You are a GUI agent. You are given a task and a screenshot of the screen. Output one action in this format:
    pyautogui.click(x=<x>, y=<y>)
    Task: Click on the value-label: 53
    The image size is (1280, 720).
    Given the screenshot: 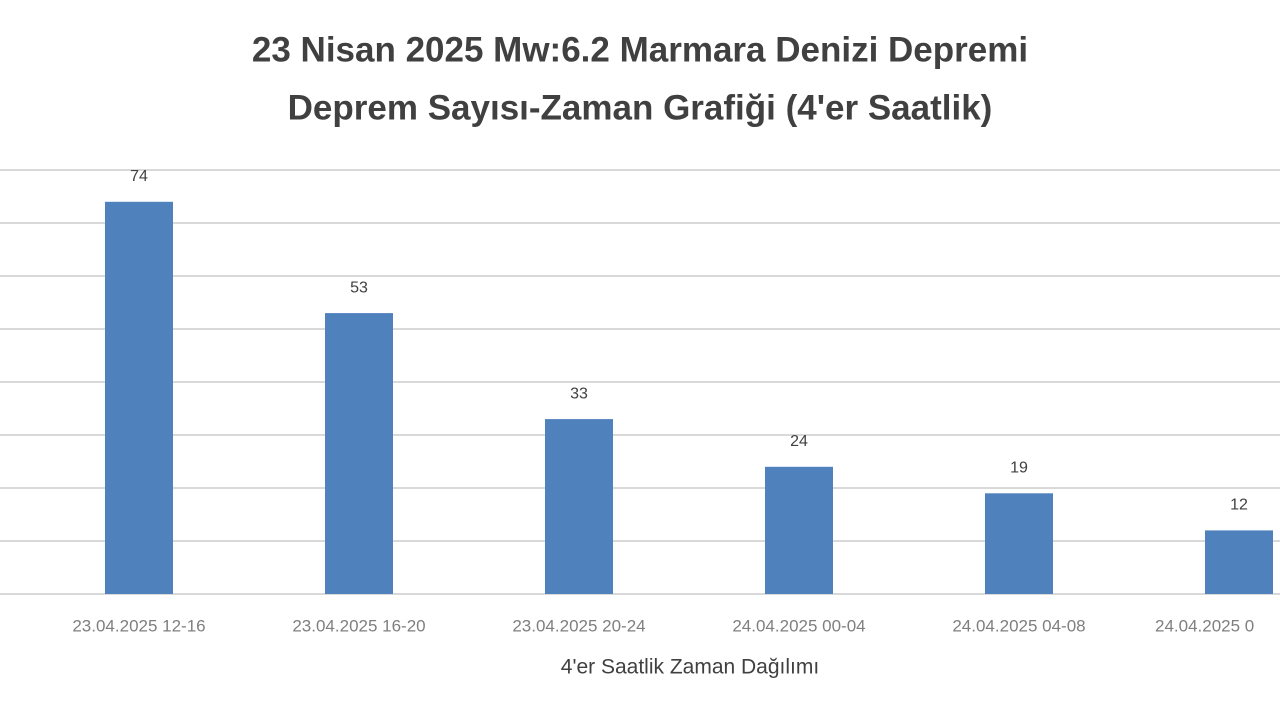 What is the action you would take?
    pyautogui.click(x=359, y=287)
    